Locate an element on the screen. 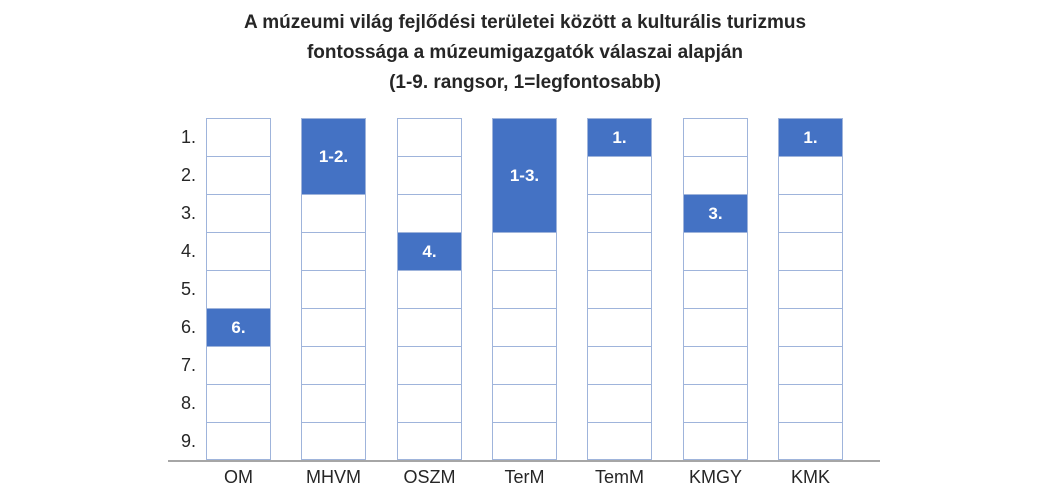 The image size is (1050, 500). bar-fill-label: 1-2. is located at coordinates (333, 156).